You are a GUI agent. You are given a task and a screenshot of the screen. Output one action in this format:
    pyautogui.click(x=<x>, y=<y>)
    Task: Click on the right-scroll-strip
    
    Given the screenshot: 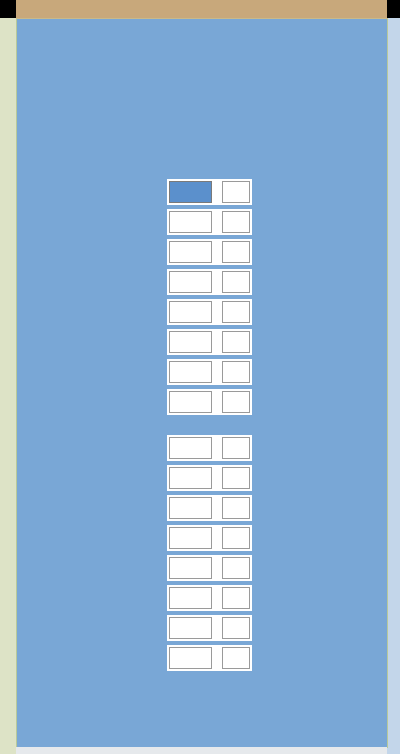 What is the action you would take?
    pyautogui.click(x=393, y=386)
    